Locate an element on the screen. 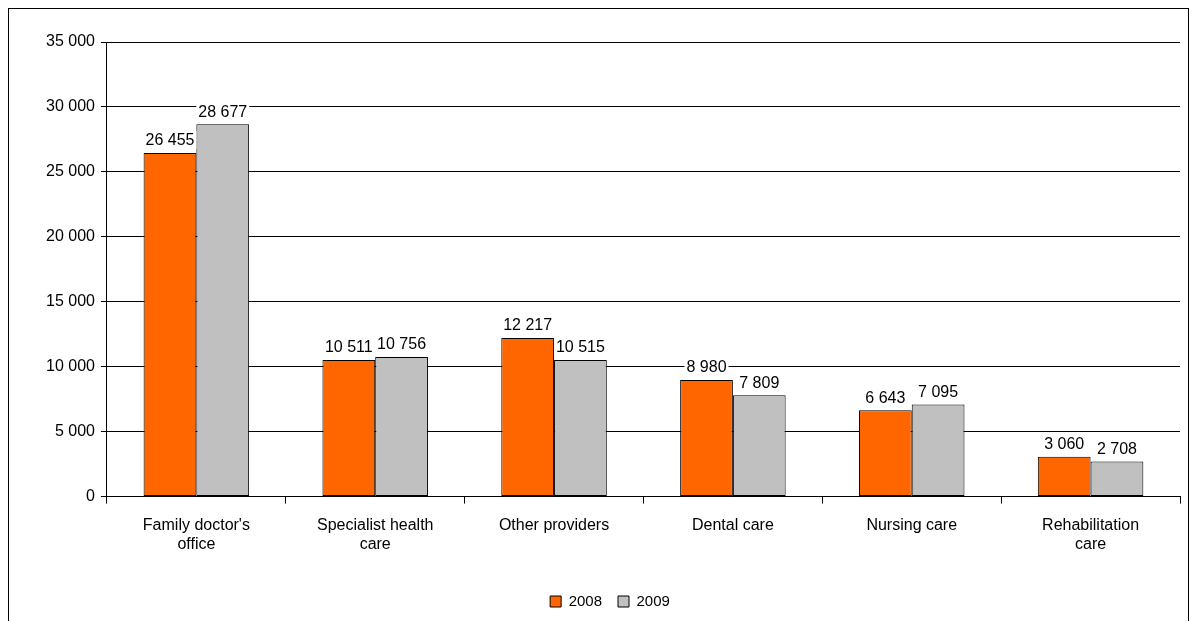 The image size is (1196, 621). data-label: 10 515 is located at coordinates (580, 347).